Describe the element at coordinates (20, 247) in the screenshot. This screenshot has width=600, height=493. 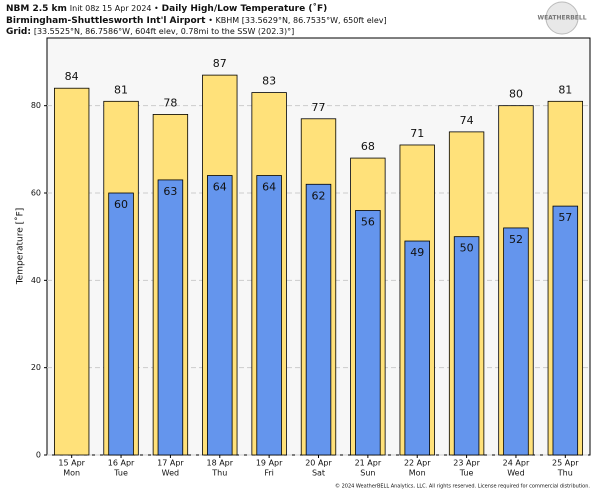
I see `y-axis-label: Temperature [˚F]` at that location.